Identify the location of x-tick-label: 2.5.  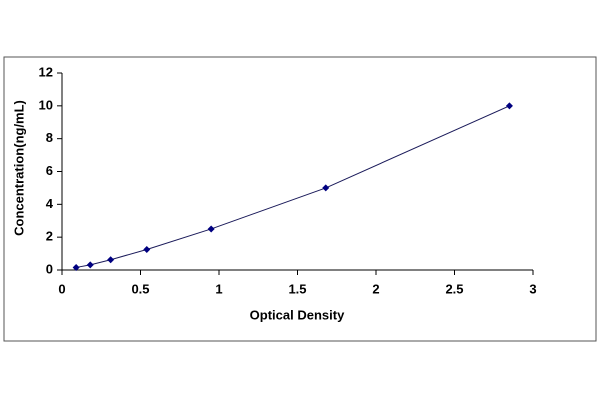
(454, 288).